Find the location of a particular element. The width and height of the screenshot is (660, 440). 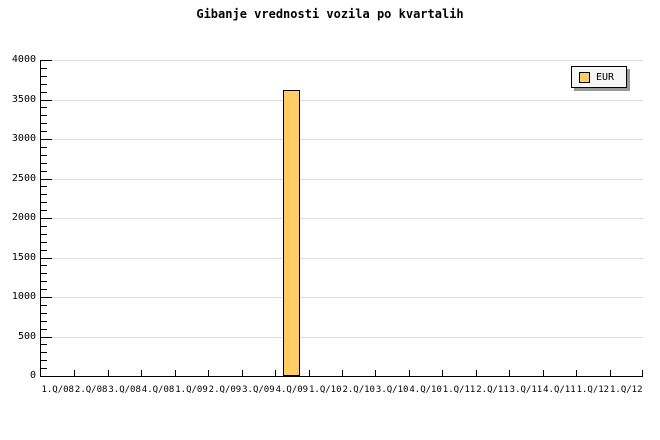

x-tick-label: 4.Q/10 is located at coordinates (425, 390).